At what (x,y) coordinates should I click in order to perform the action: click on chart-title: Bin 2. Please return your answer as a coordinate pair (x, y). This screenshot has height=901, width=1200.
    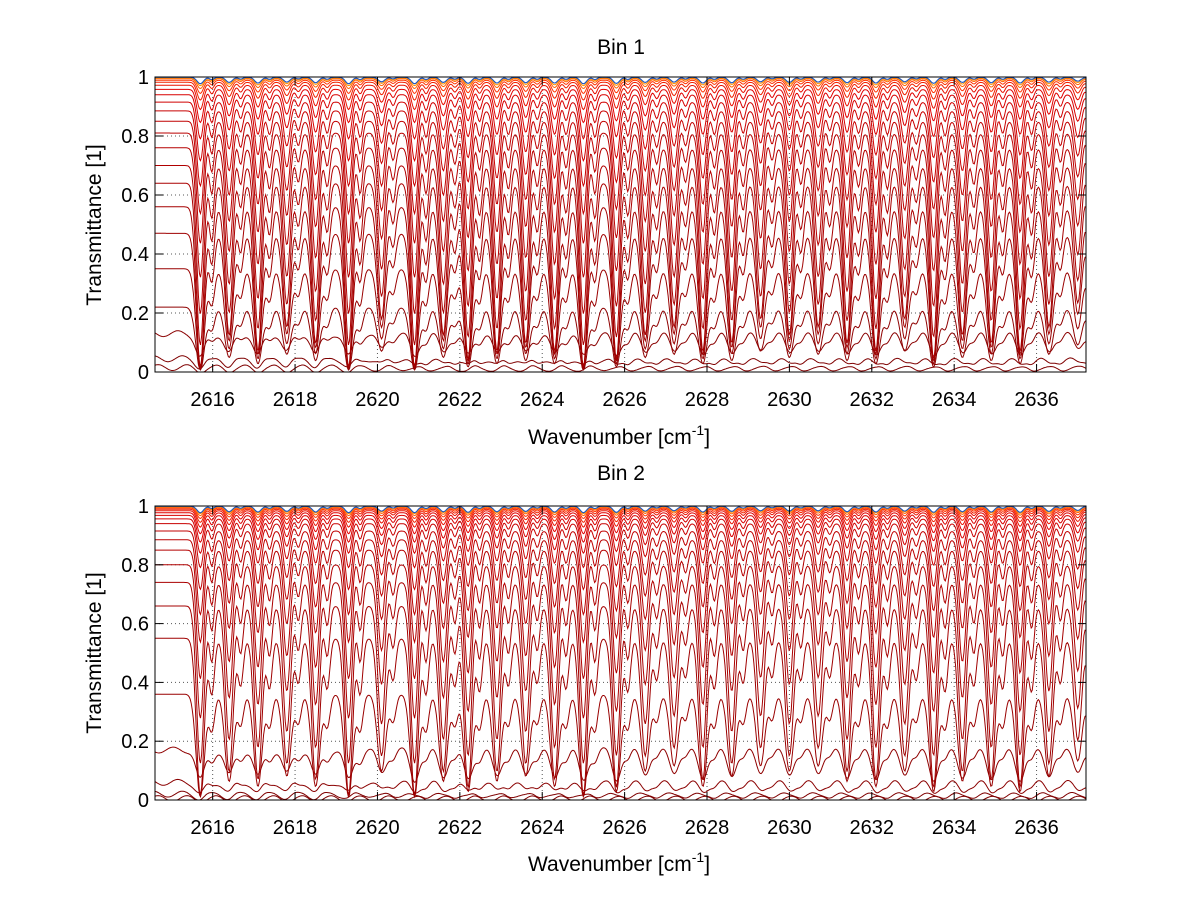
    Looking at the image, I should click on (621, 473).